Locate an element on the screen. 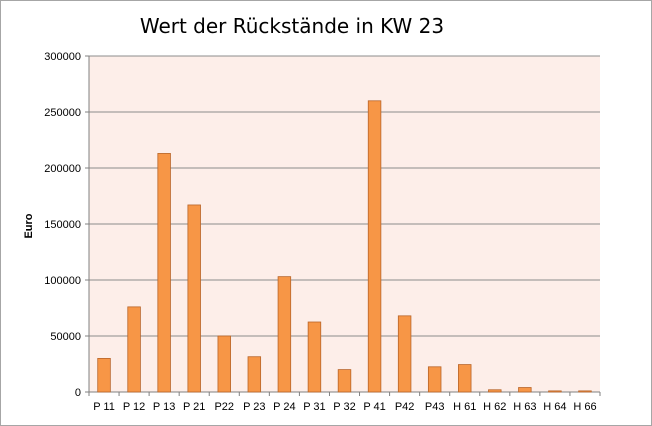 Image resolution: width=652 pixels, height=426 pixels. y-tick-label: 200000 is located at coordinates (62, 169).